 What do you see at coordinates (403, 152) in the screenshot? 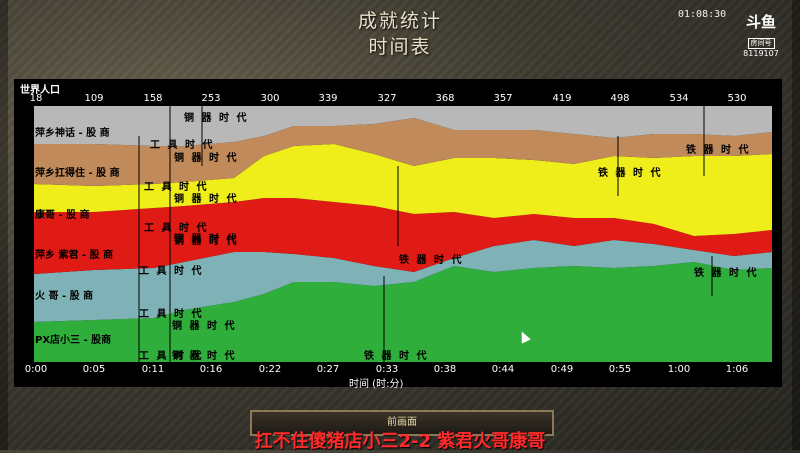
I see `kangdezhu-band` at bounding box center [403, 152].